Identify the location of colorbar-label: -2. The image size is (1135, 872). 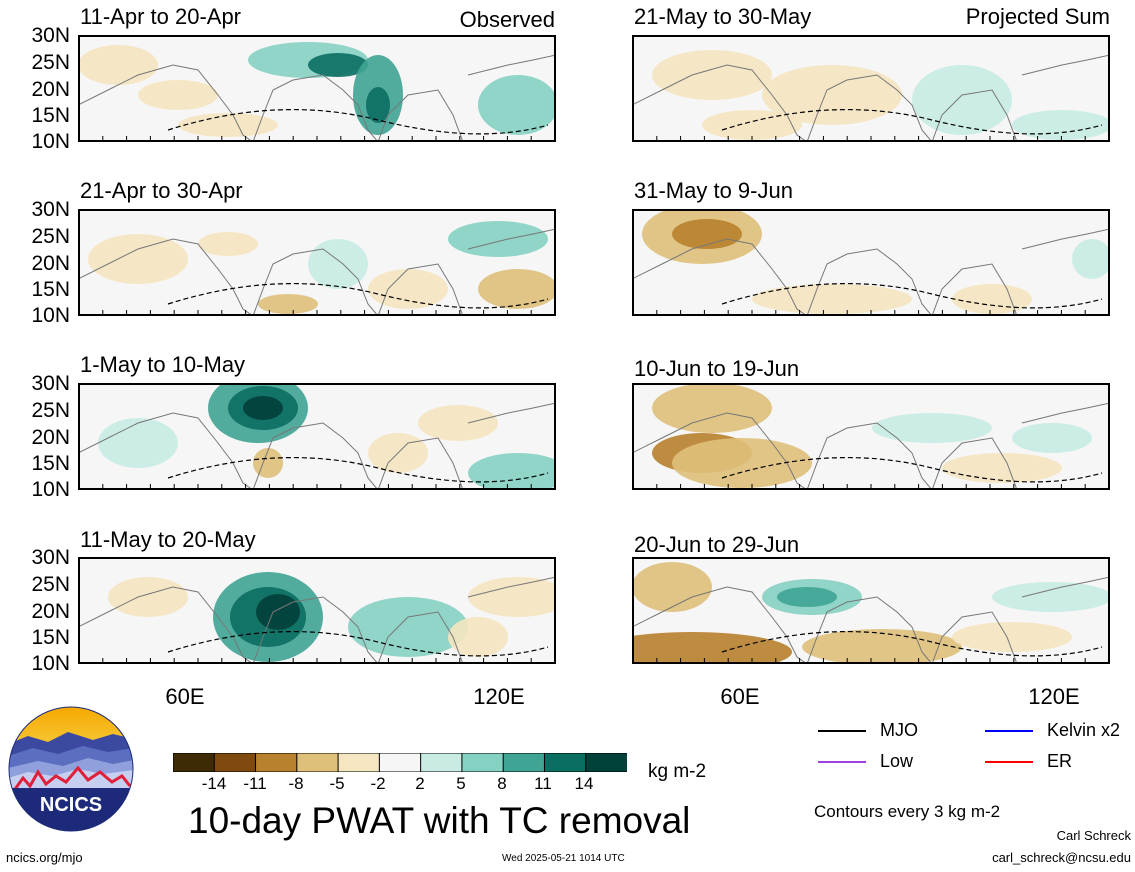
(378, 783).